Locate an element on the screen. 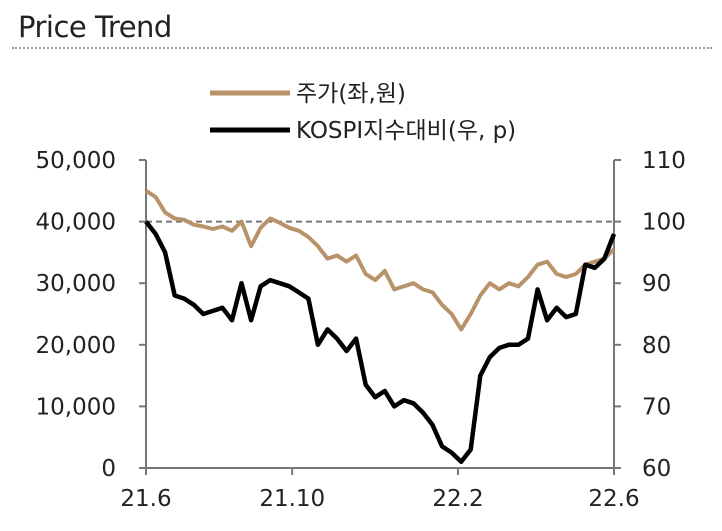  x-tick-label: 21.6 is located at coordinates (145, 499).